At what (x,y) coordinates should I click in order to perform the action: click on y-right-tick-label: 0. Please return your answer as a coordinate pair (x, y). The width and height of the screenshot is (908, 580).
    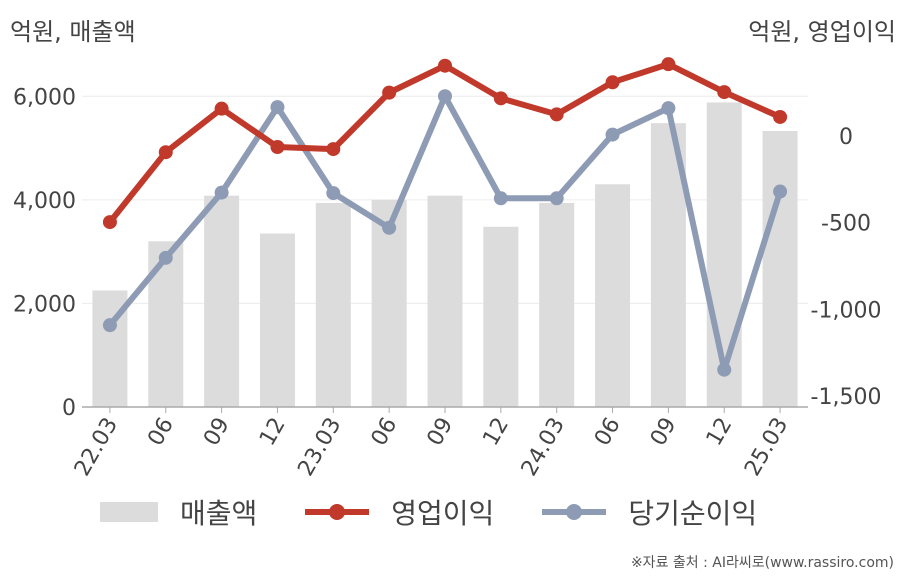
    Looking at the image, I should click on (846, 137).